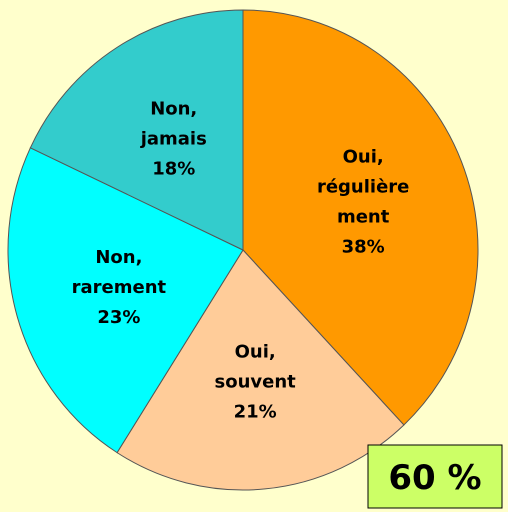 This screenshot has height=512, width=508. I want to click on slice-label-line: rarement, so click(119, 287).